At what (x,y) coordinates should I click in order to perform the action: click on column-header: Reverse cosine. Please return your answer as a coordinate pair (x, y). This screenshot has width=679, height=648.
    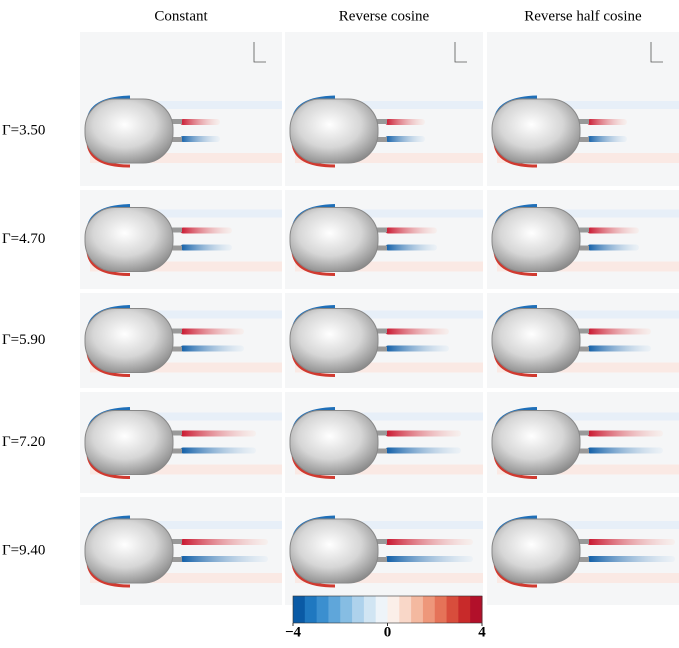
    Looking at the image, I should click on (384, 16).